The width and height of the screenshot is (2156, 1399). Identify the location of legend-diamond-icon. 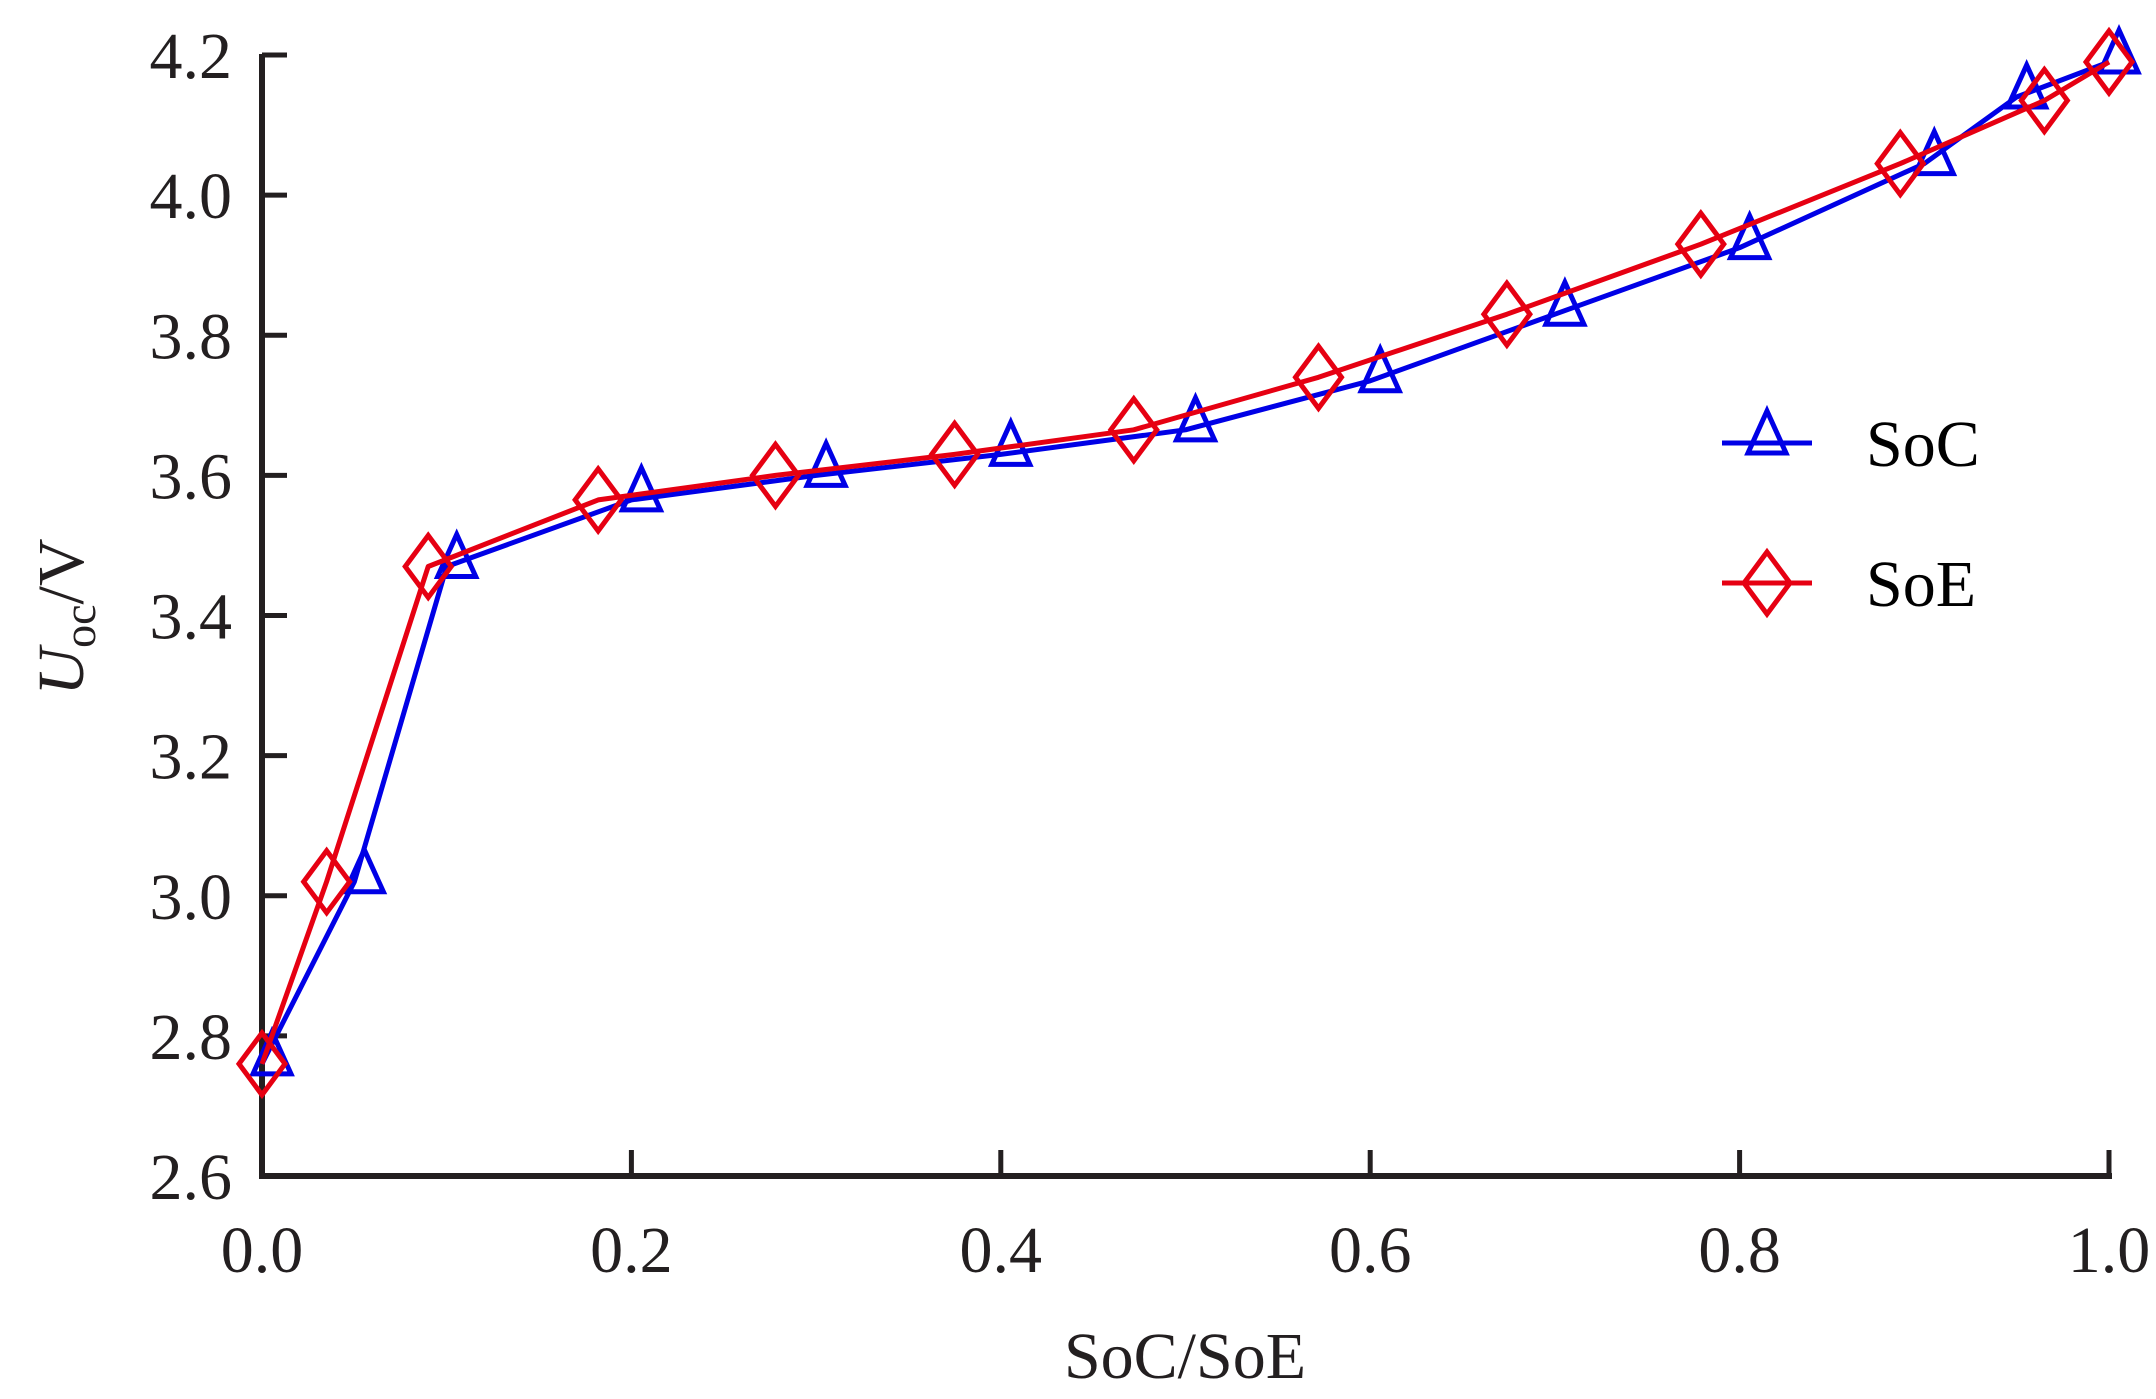
(1767, 583).